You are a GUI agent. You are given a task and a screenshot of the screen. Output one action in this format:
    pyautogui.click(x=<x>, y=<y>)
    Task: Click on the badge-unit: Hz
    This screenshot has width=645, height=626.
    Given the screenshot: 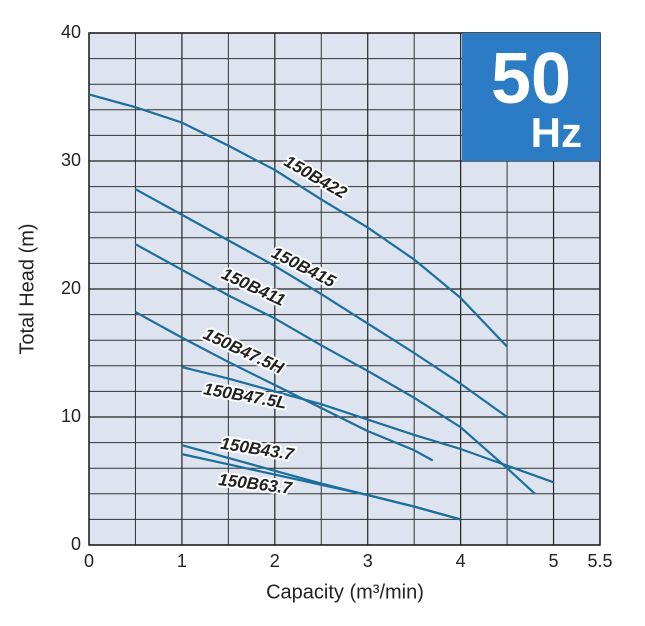 What is the action you would take?
    pyautogui.click(x=556, y=132)
    